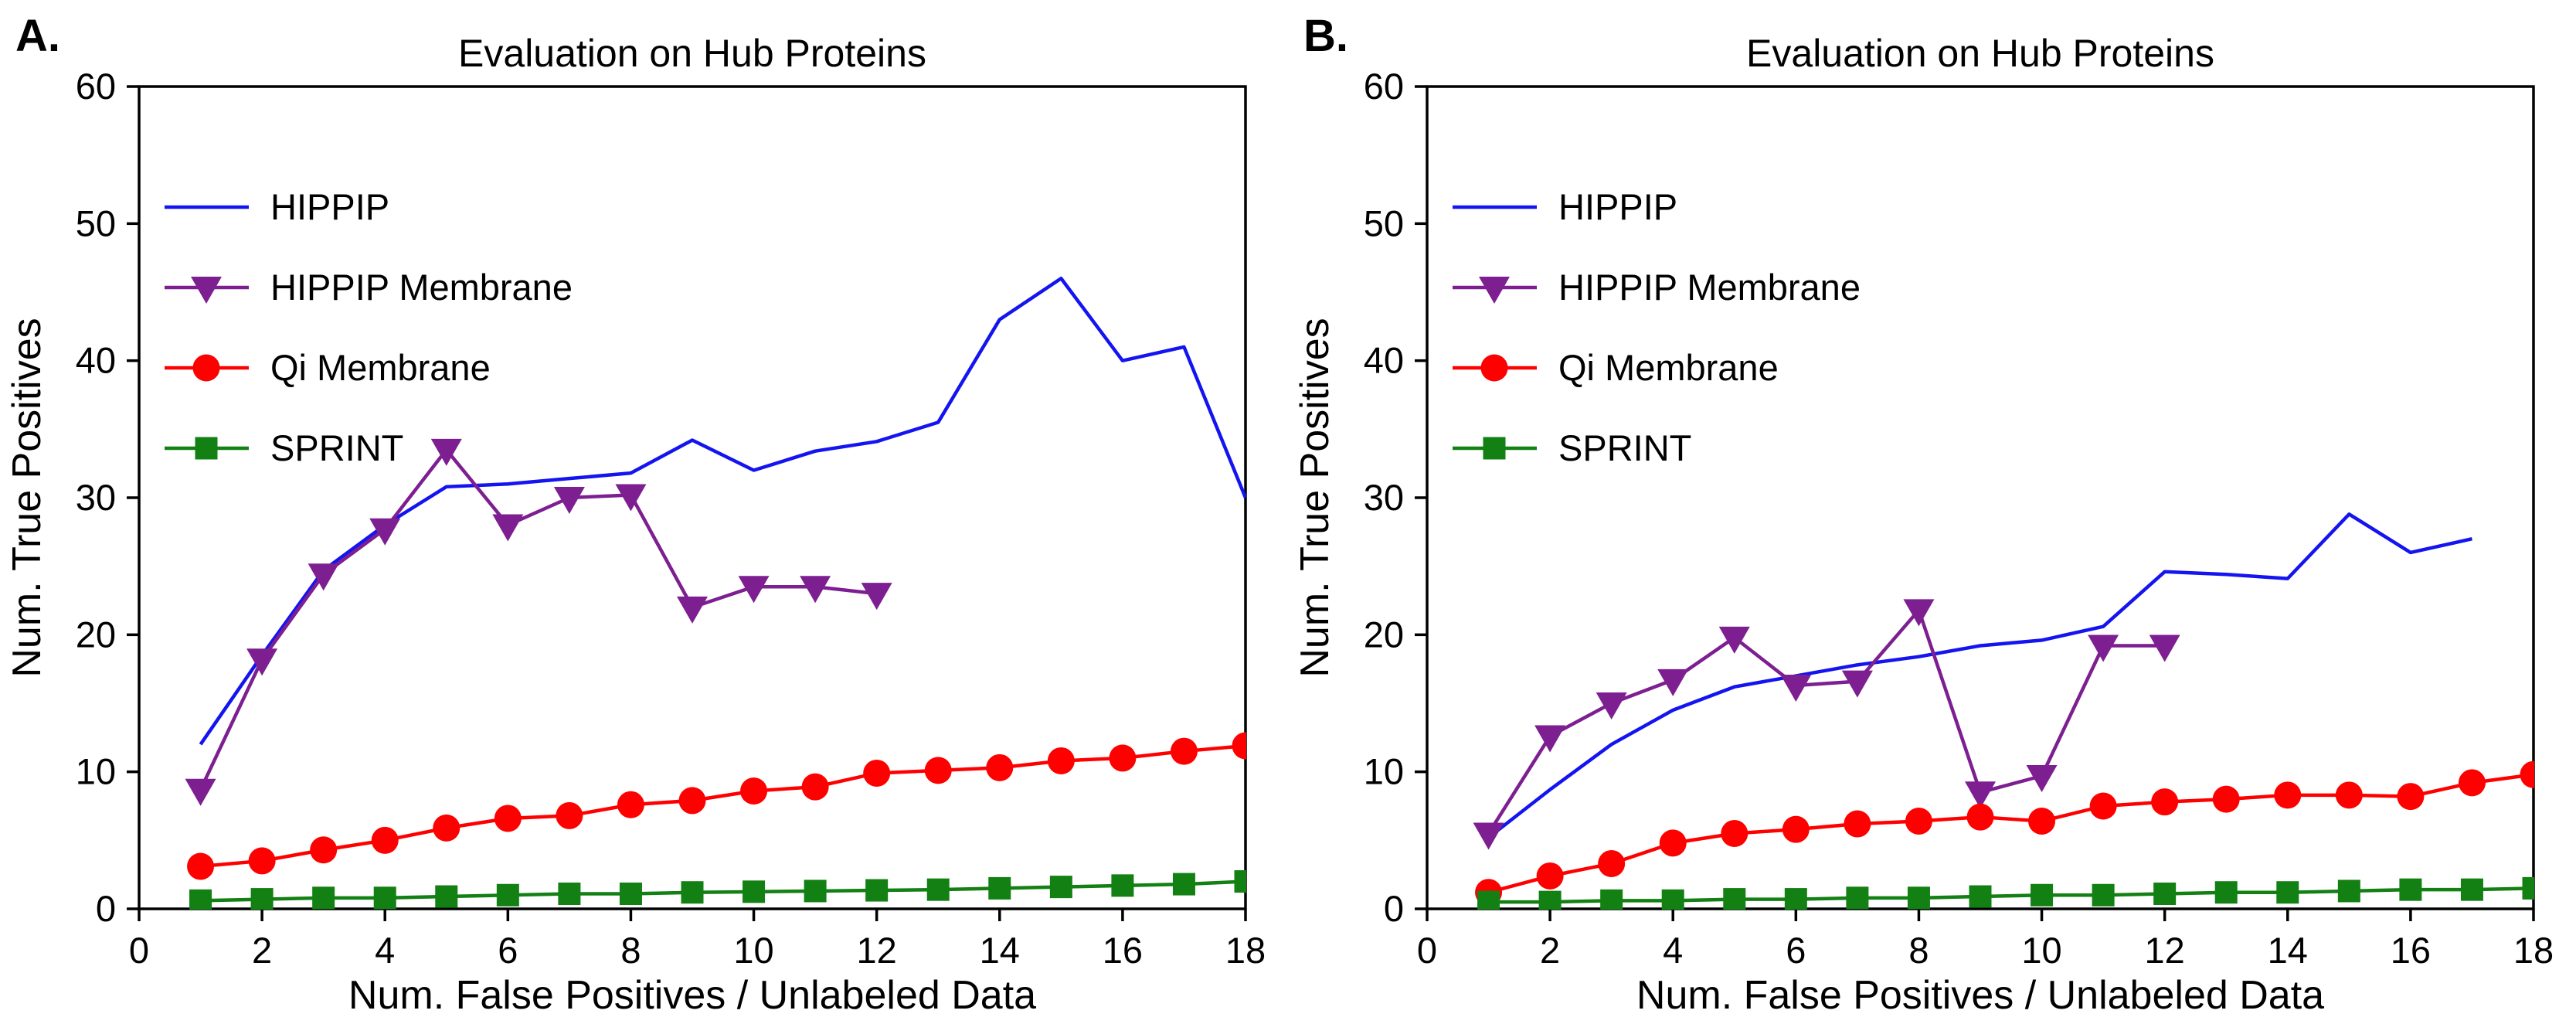  I want to click on chart-b-y-axis-label: Num. True Positives, so click(1315, 497).